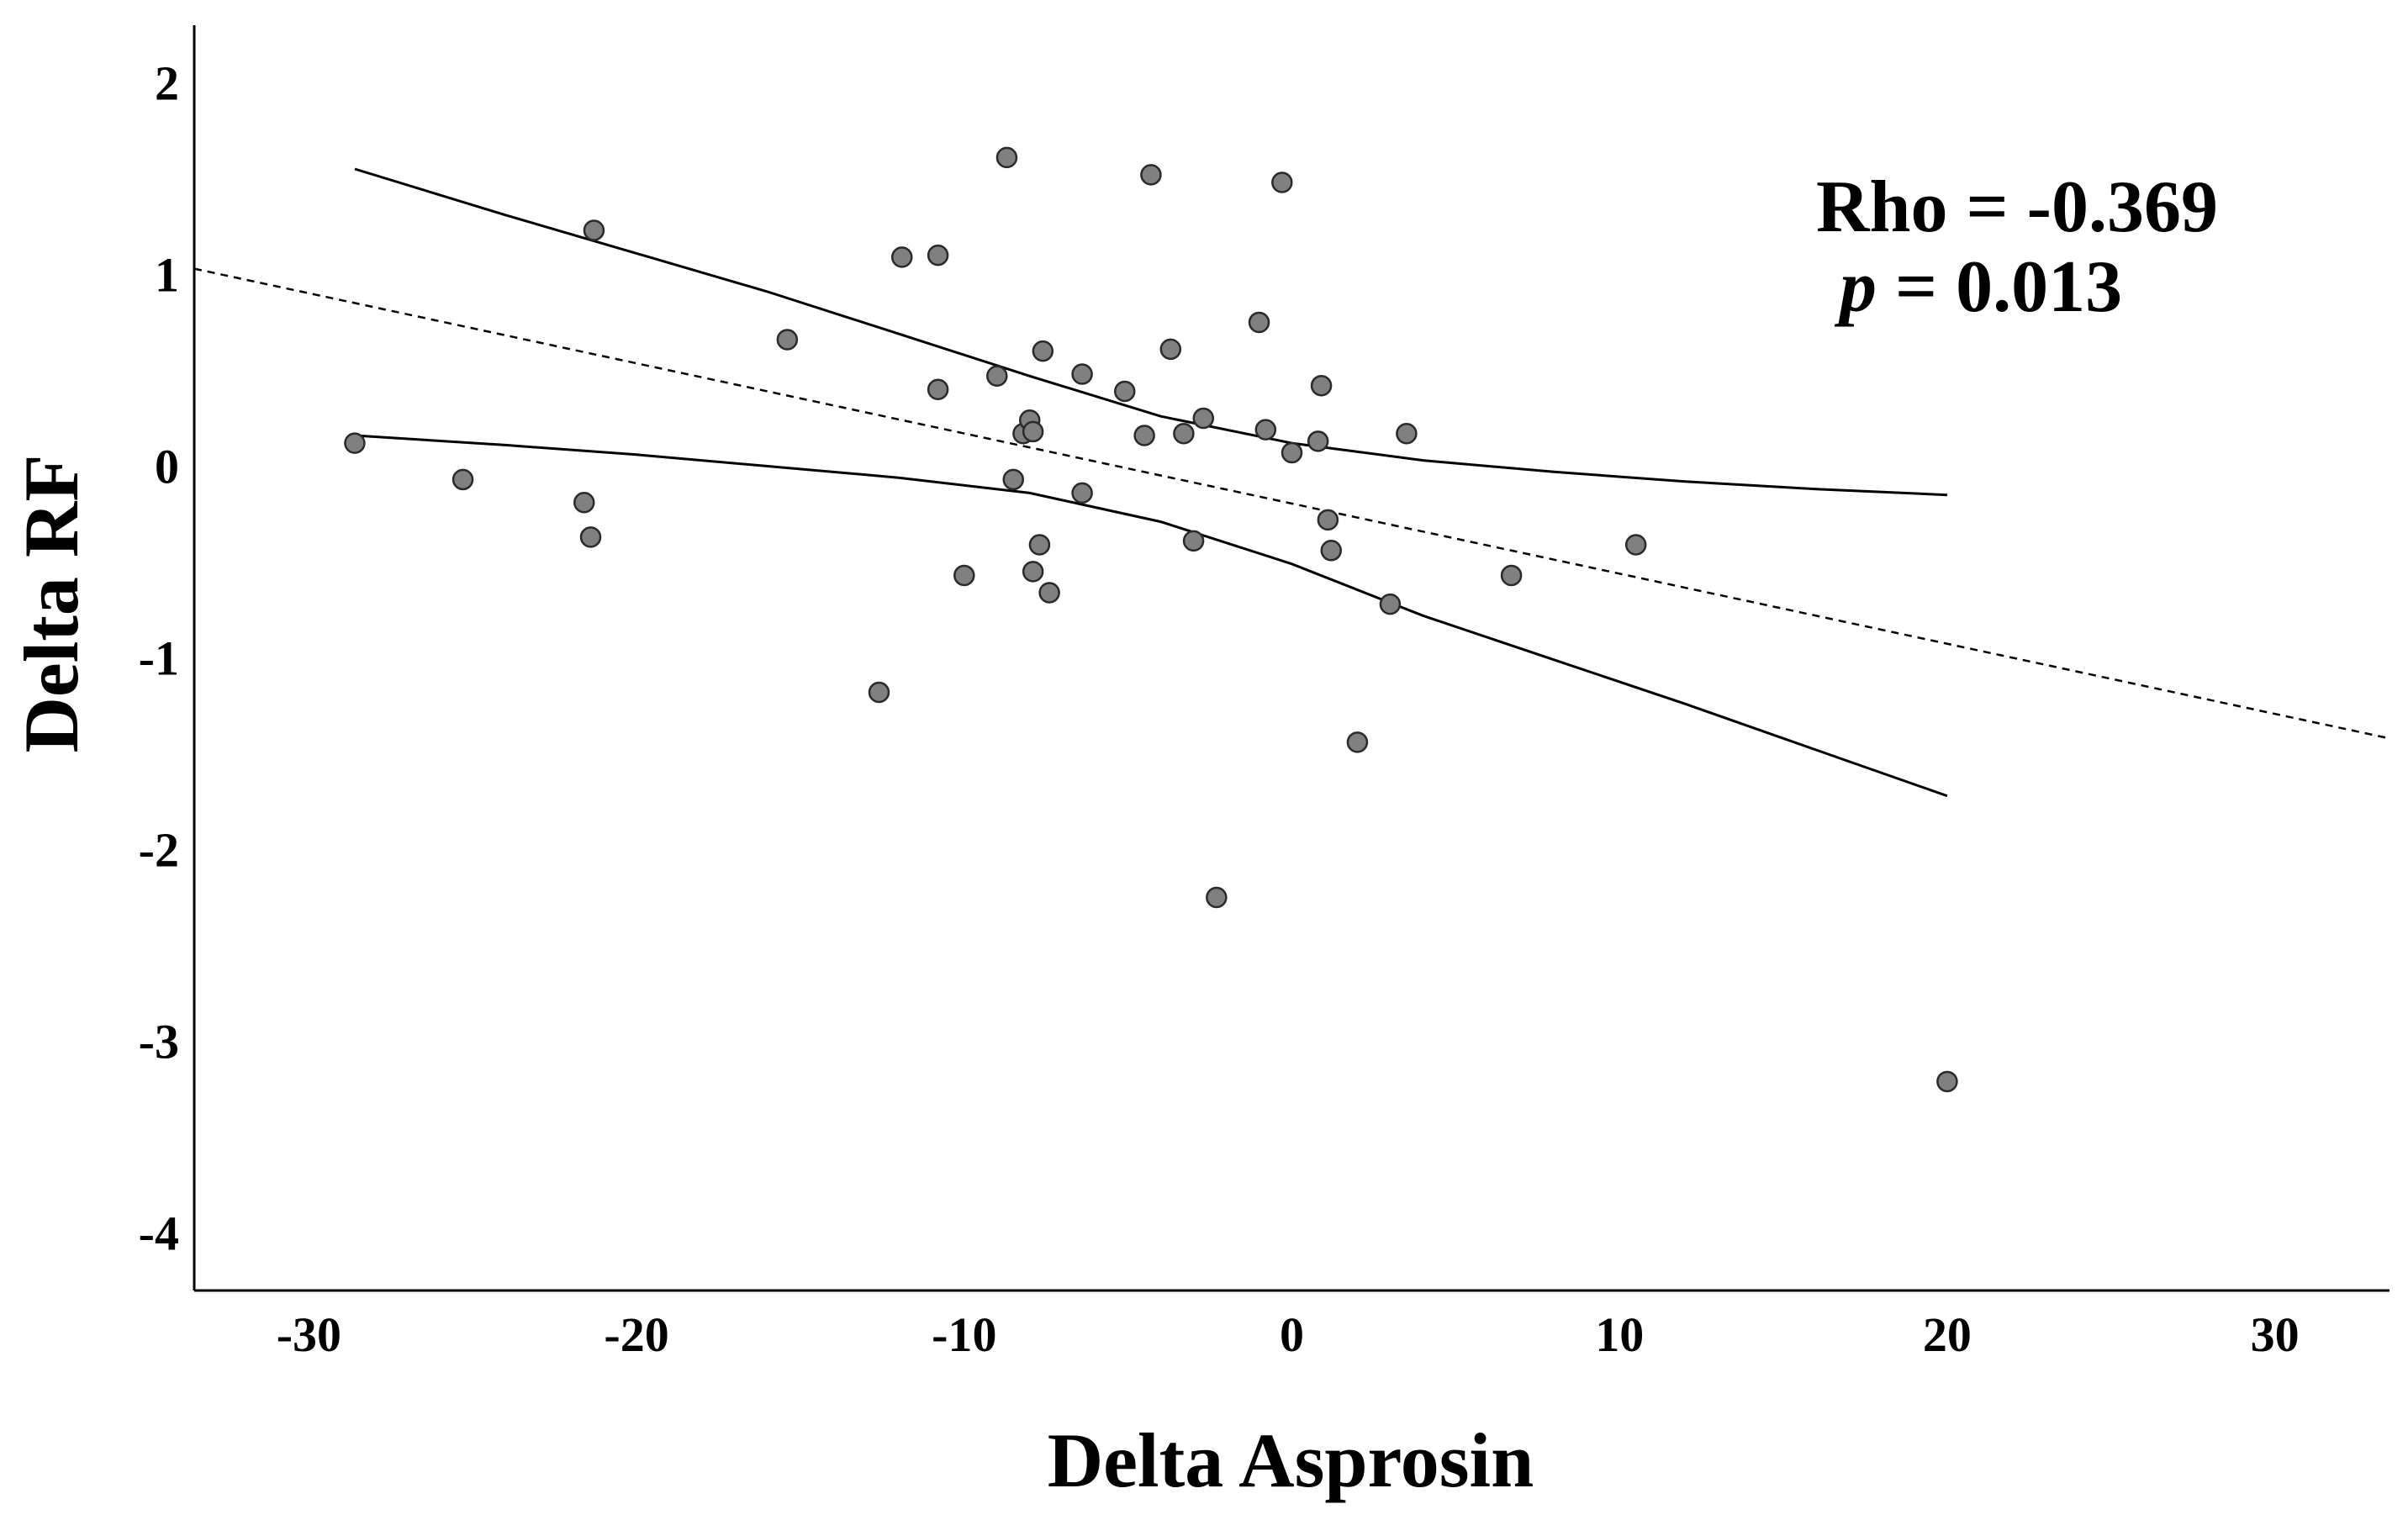 The image size is (2408, 1520). Describe the element at coordinates (1948, 1334) in the screenshot. I see `x-tick-label: 20` at that location.